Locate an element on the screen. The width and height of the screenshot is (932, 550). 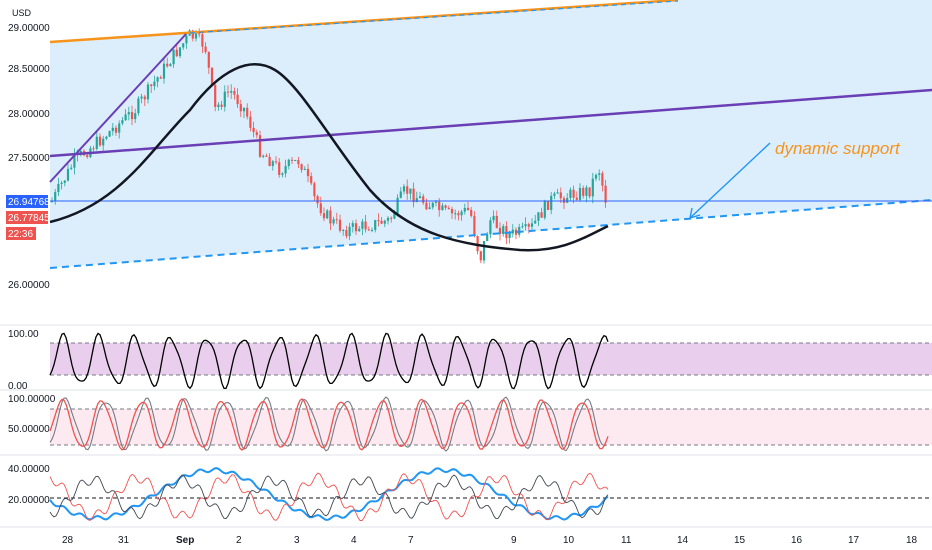
last-price-badge-text: 26.94768 is located at coordinates (29, 202).